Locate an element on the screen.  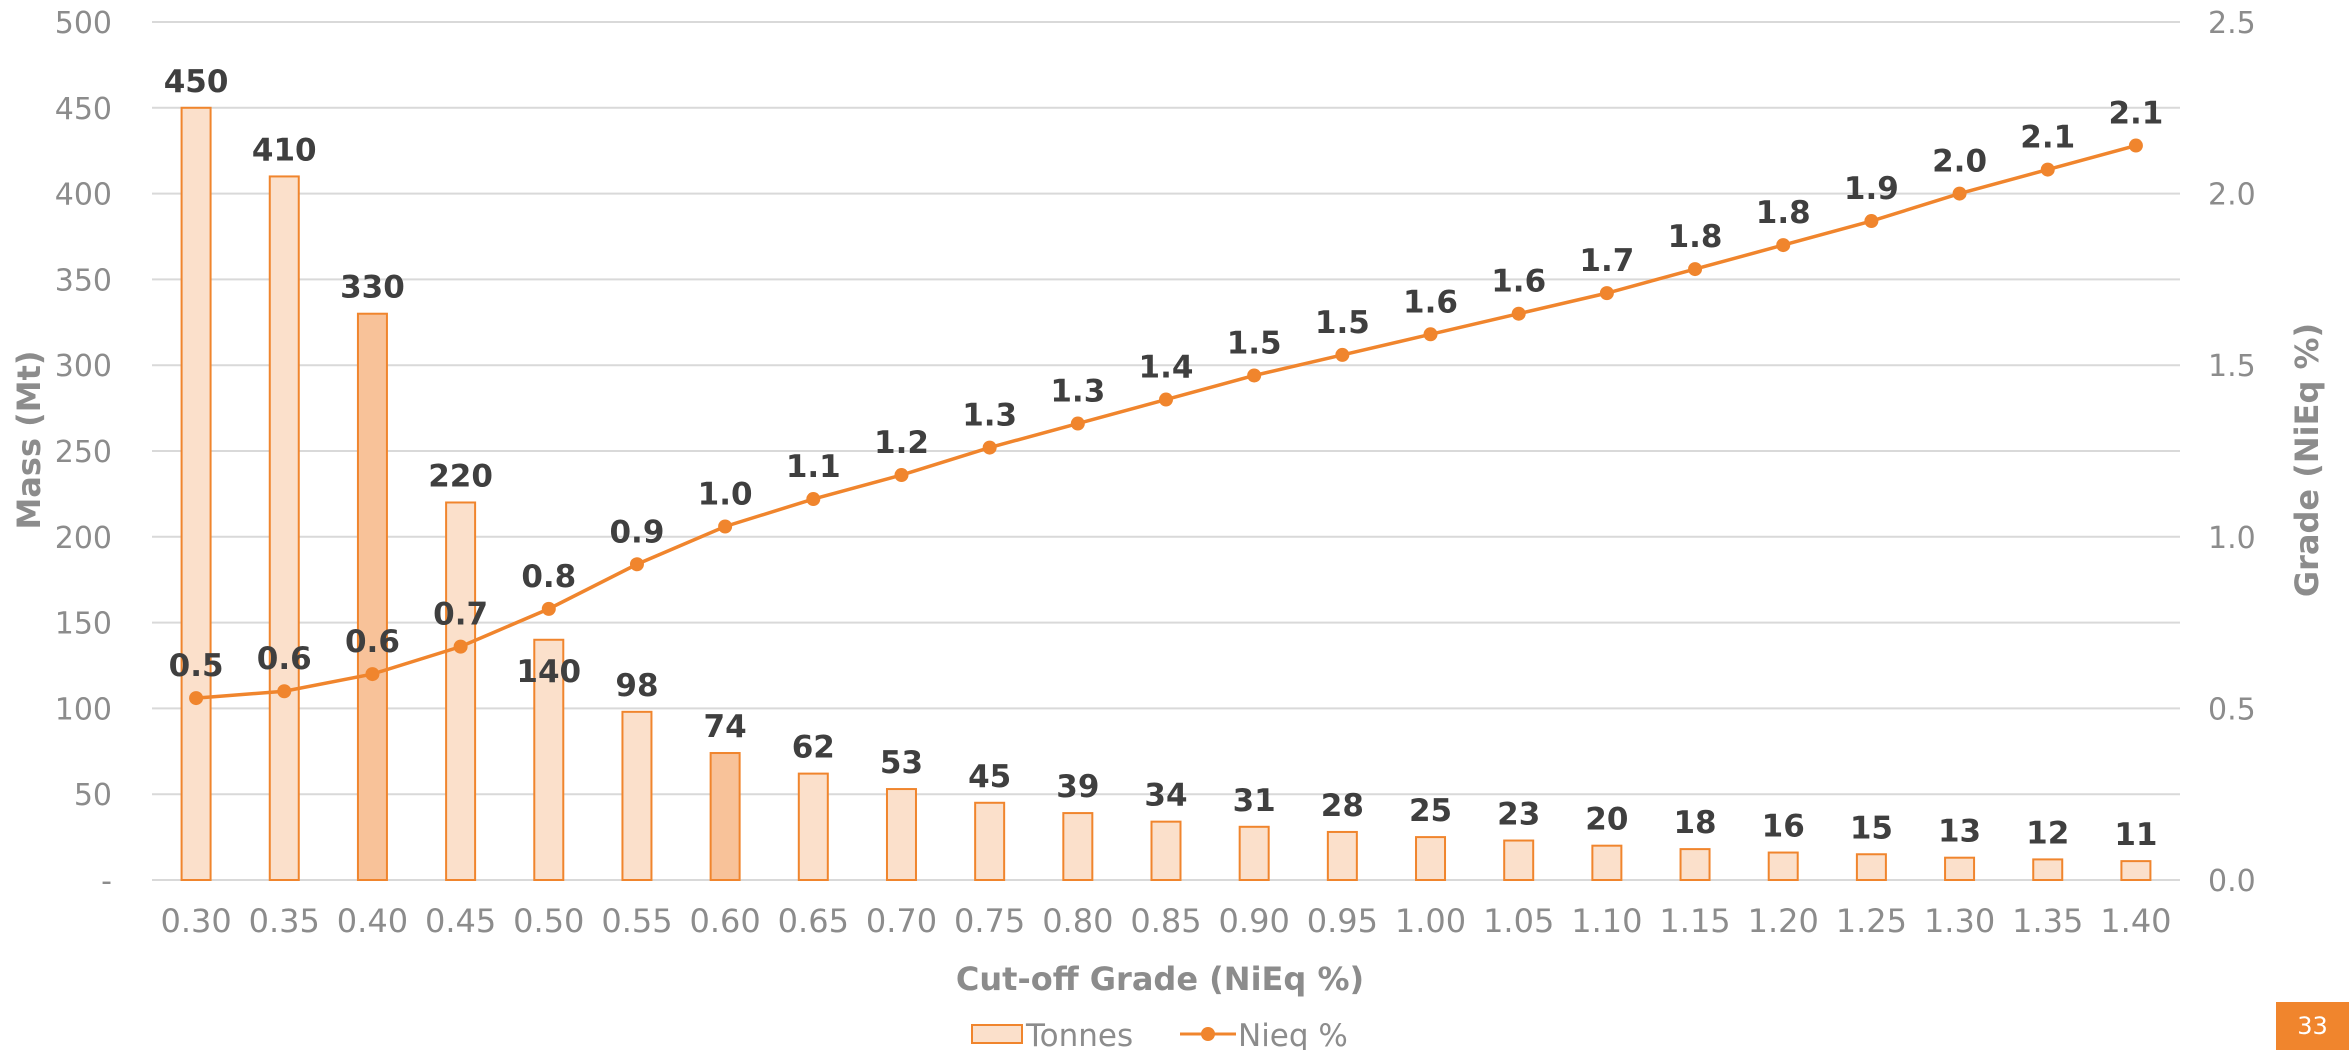
tonnes-data-label: 45 is located at coordinates (989, 777).